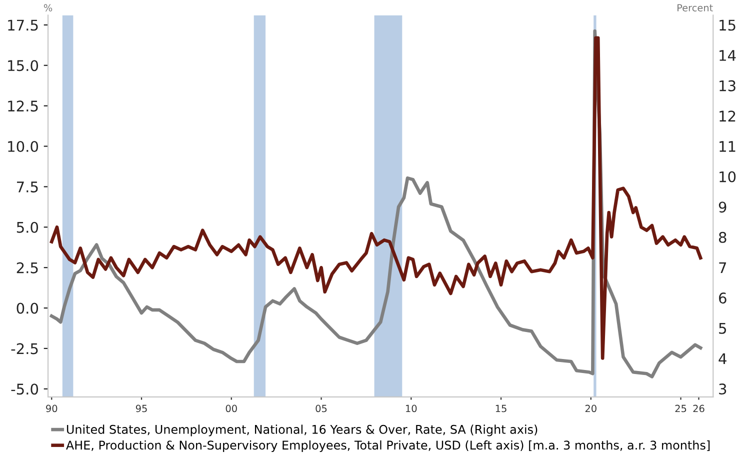 This screenshot has width=739, height=476. I want to click on y2-tick-label: 12, so click(728, 116).